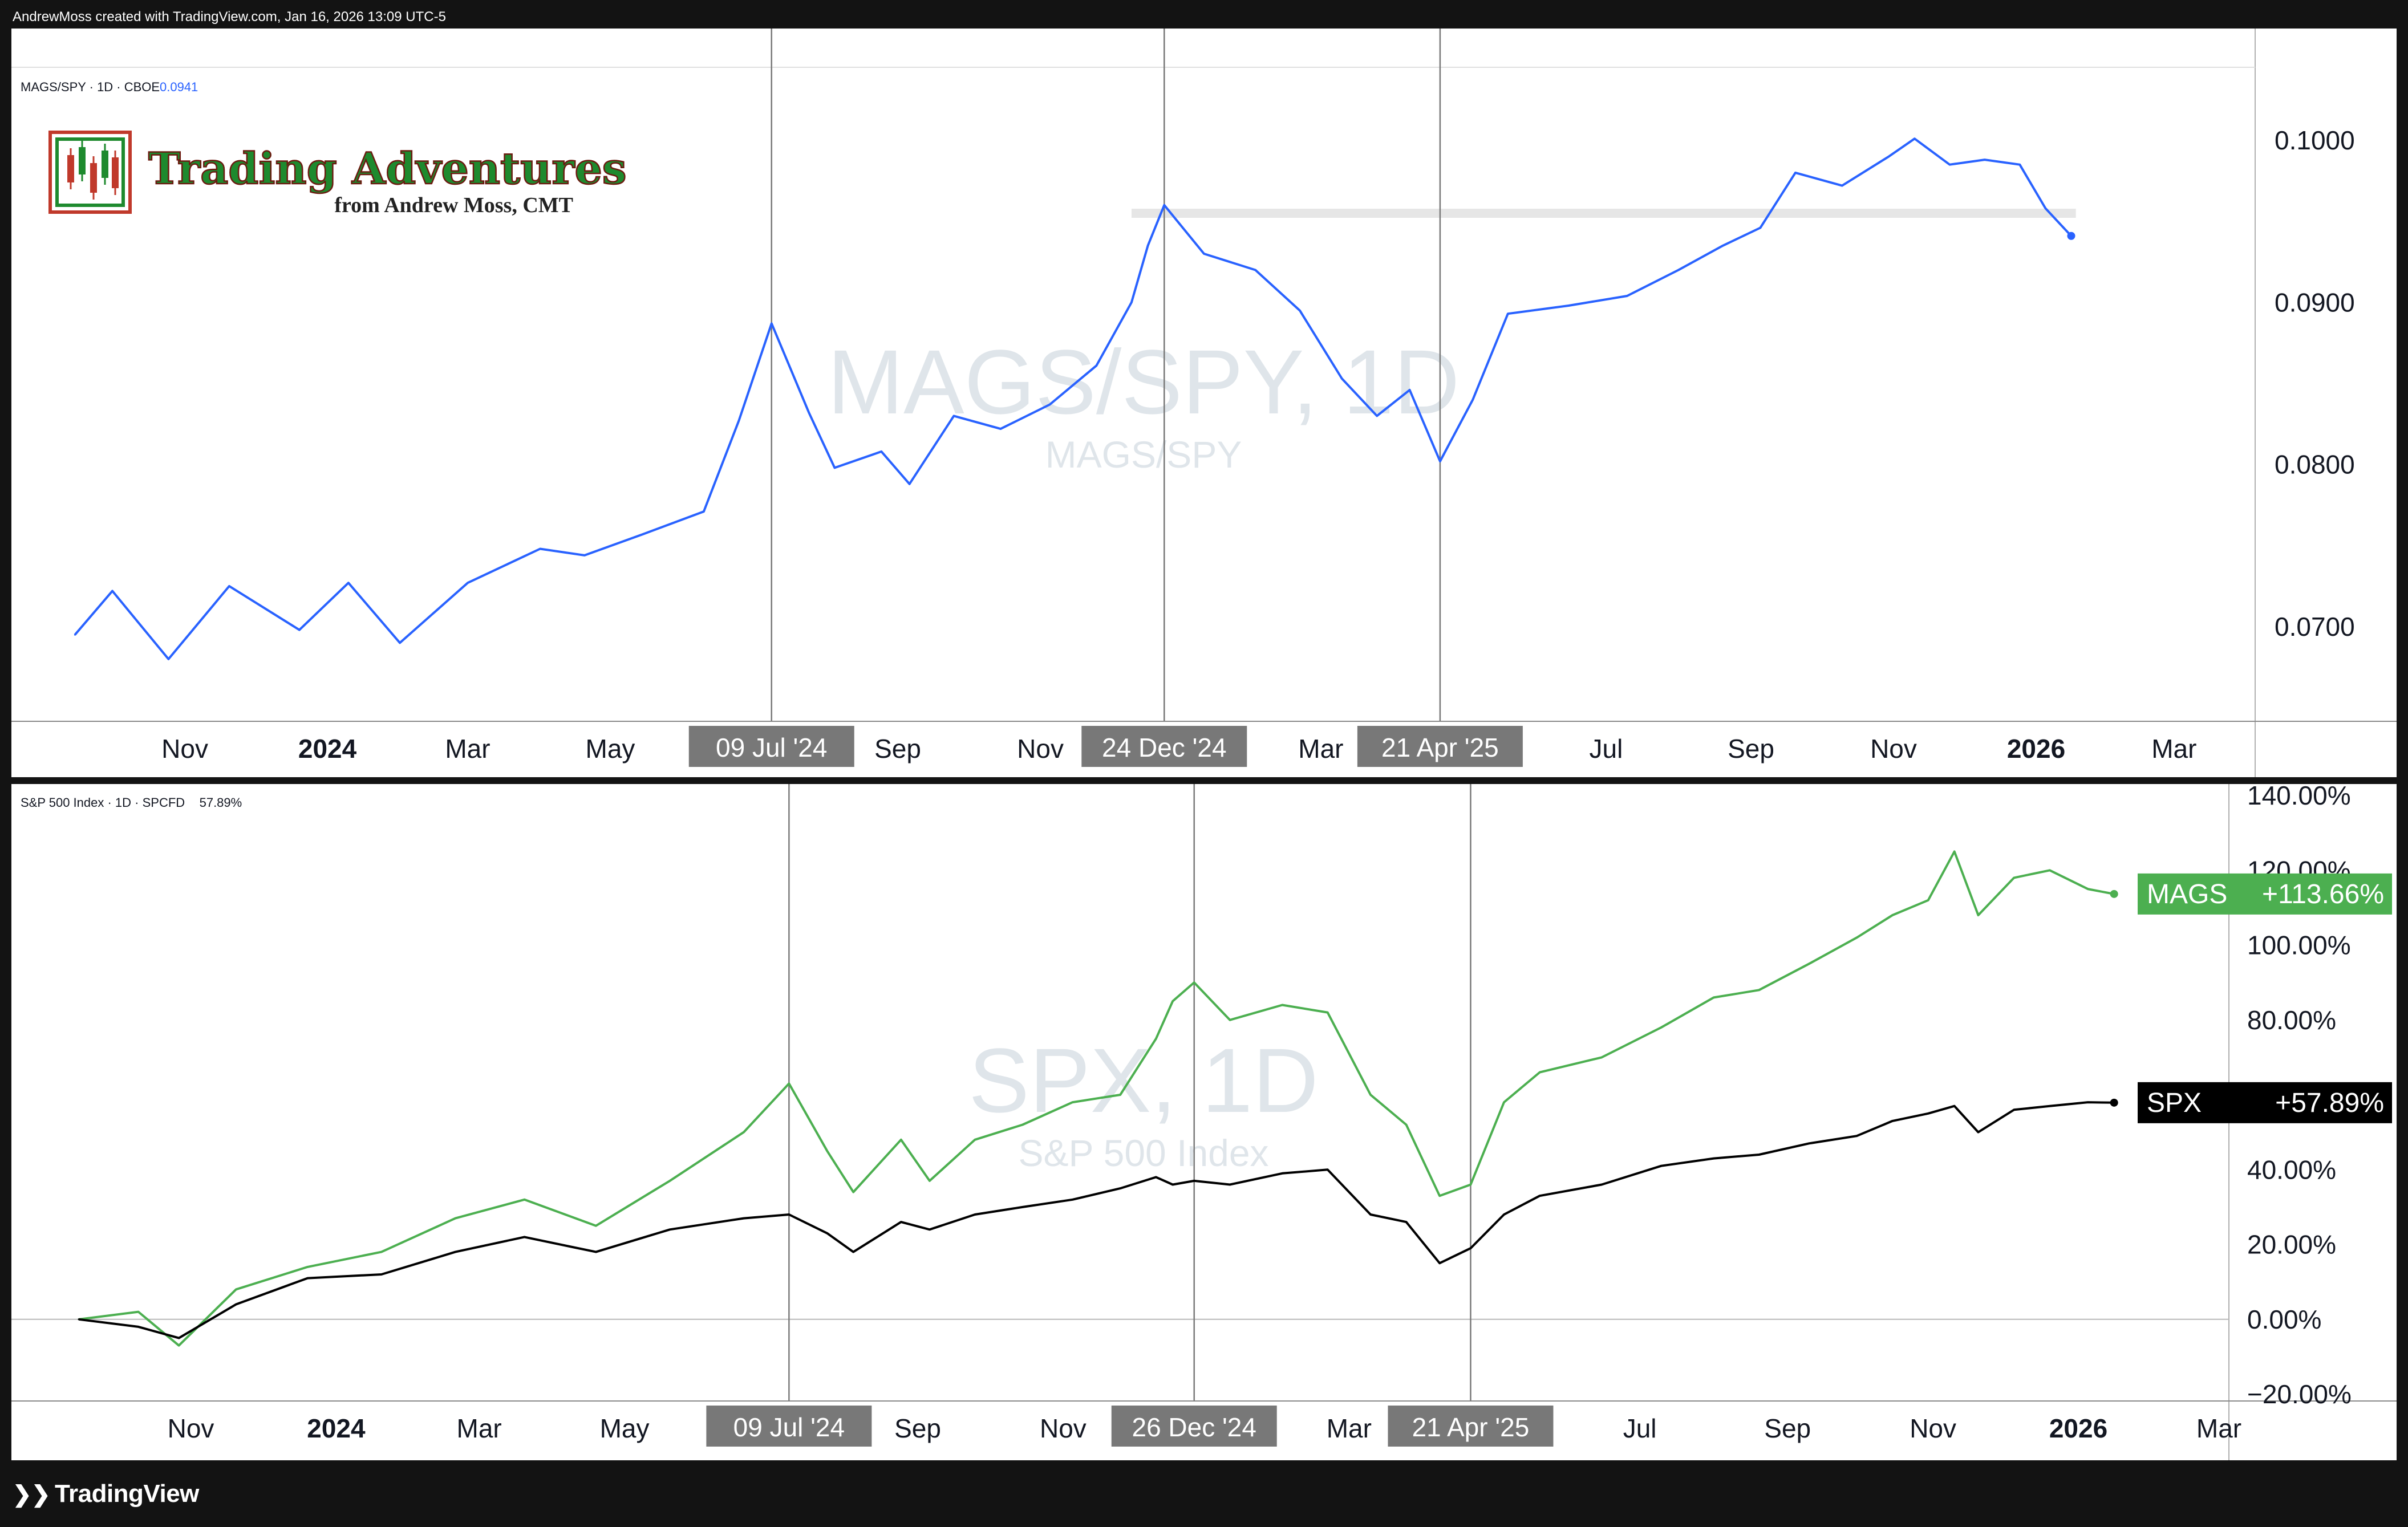 This screenshot has width=2408, height=1527. I want to click on brand-subtitle: from Andrew Moss, CMT, so click(454, 205).